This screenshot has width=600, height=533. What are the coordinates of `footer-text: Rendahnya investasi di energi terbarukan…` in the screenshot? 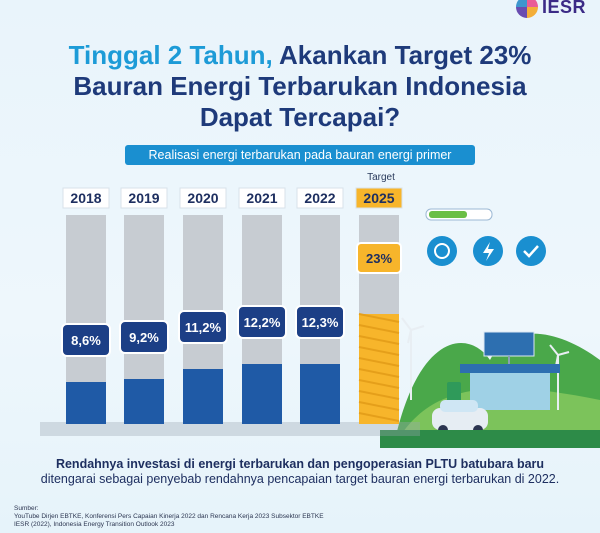 It's located at (300, 472).